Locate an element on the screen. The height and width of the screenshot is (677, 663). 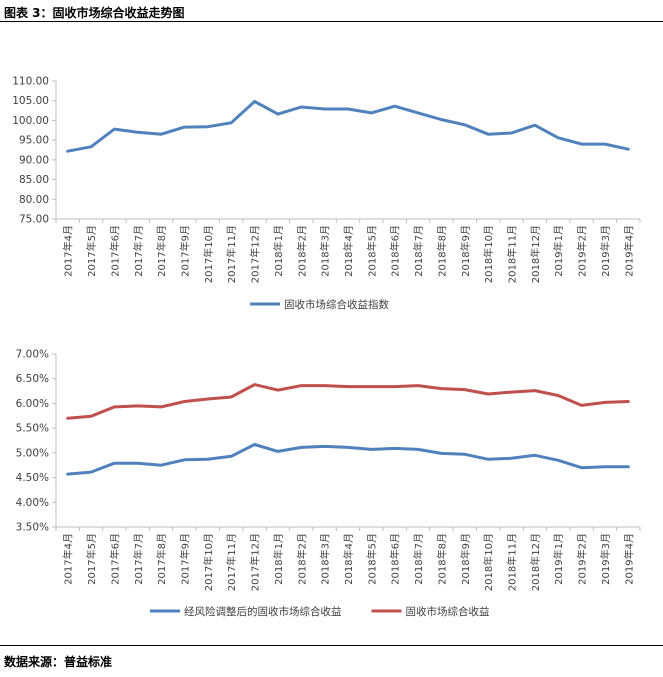
y-tick-label: 7.00% is located at coordinates (32, 355).